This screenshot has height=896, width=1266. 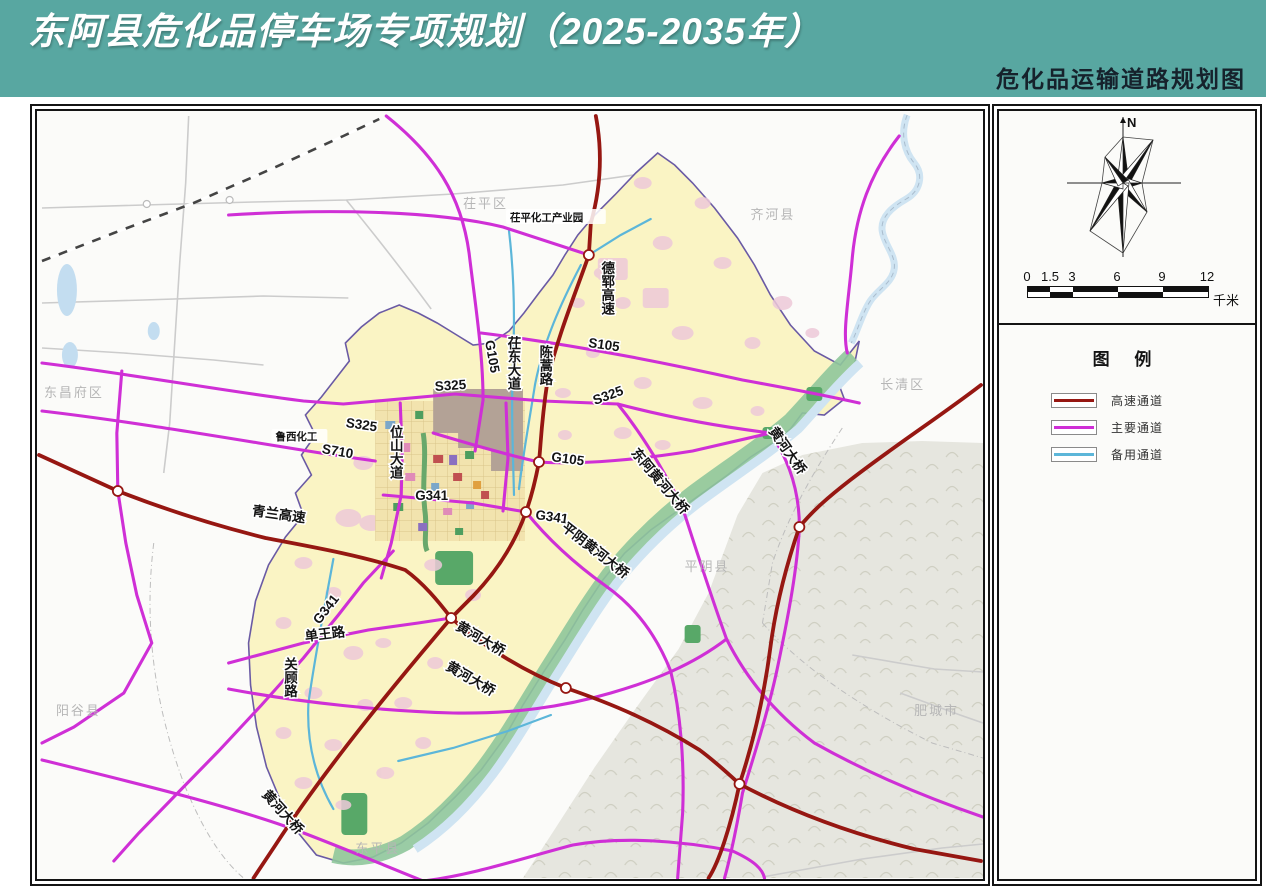 What do you see at coordinates (290, 677) in the screenshot?
I see `road-label-guangu: 关顾路` at bounding box center [290, 677].